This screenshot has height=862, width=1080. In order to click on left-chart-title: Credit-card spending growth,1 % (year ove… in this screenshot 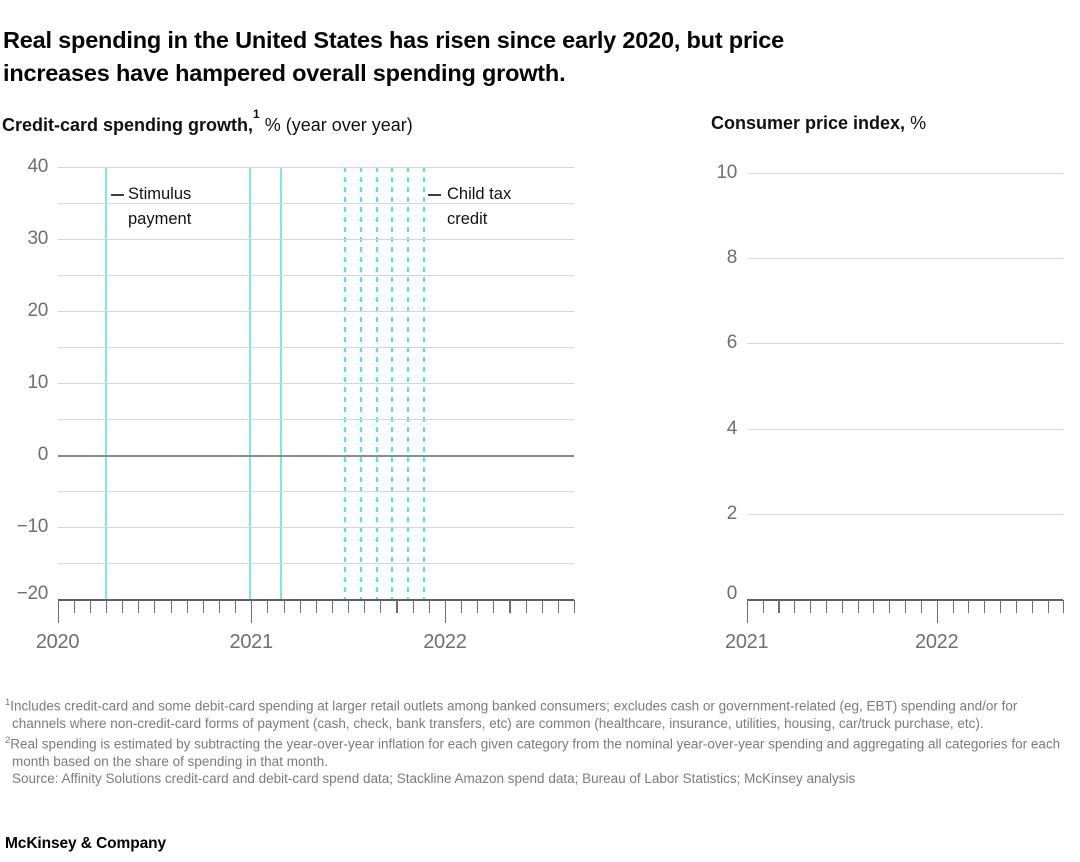, I will do `click(207, 121)`.